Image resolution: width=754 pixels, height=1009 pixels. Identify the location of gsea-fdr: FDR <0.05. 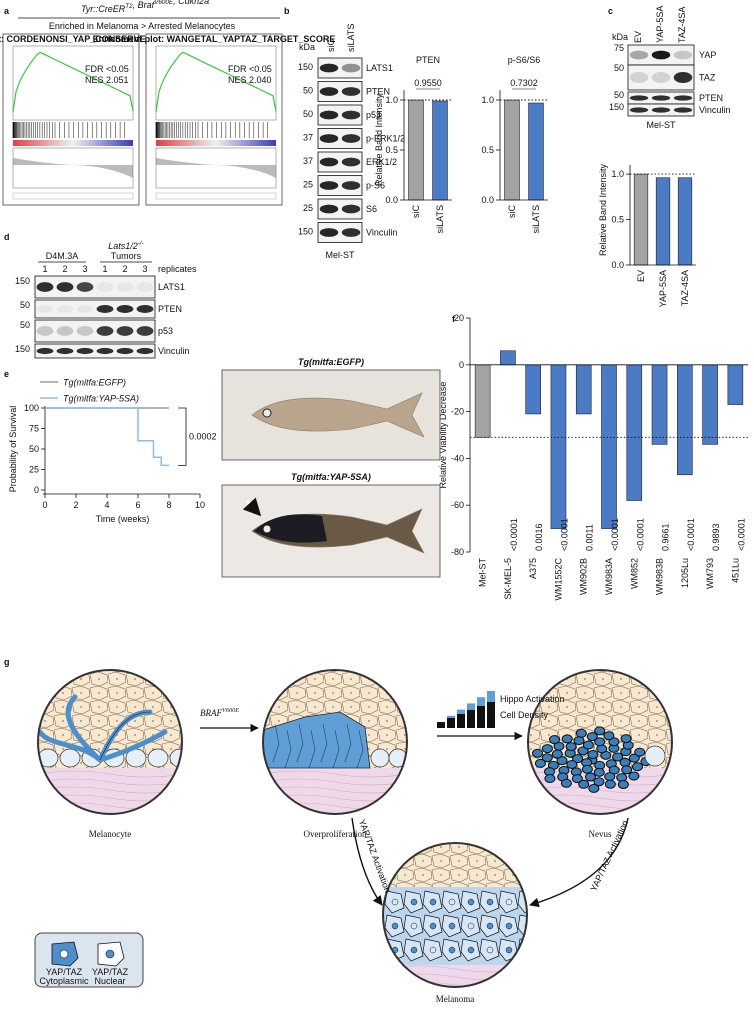
(250, 69).